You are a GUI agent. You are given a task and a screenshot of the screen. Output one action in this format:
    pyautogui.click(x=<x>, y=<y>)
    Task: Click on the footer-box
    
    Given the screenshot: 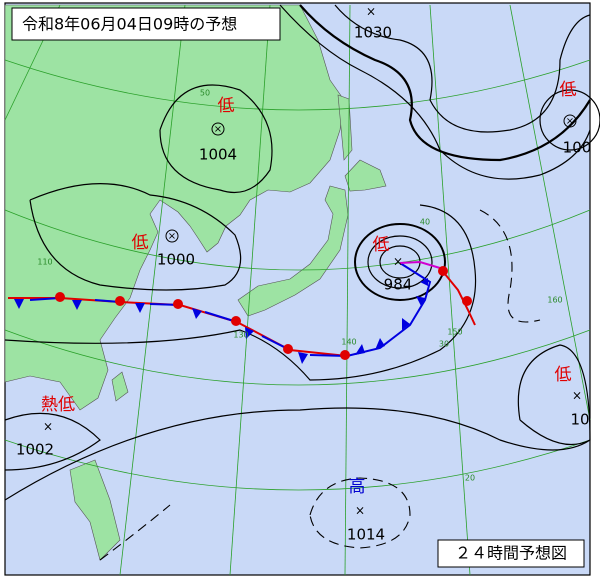 What is the action you would take?
    pyautogui.click(x=511, y=553)
    